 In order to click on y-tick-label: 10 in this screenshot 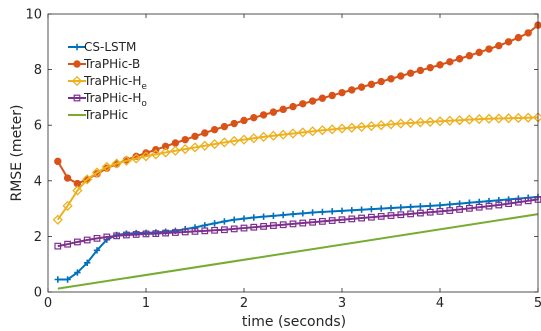, I will do `click(33, 15)`.